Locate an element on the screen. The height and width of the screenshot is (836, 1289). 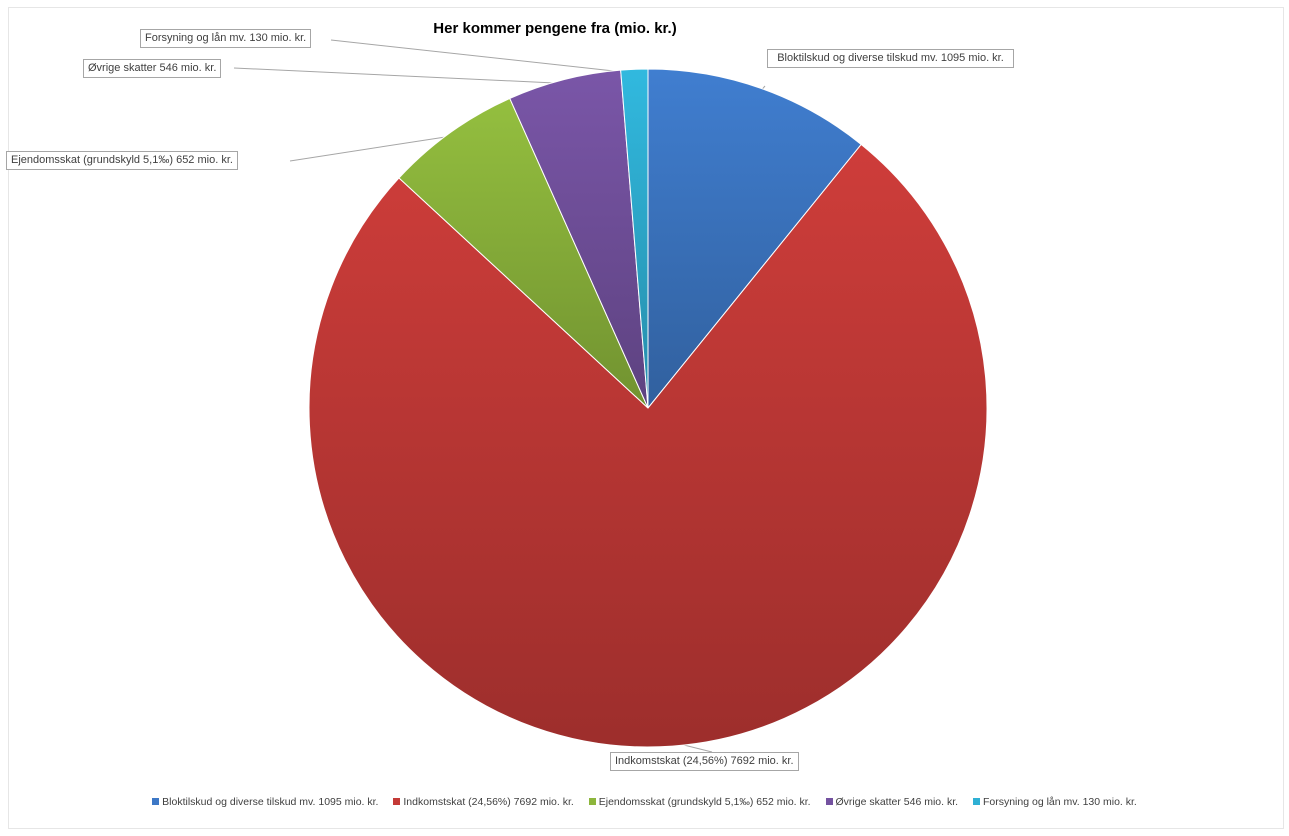
pie-slice-ejendomsskat is located at coordinates (523, 253).